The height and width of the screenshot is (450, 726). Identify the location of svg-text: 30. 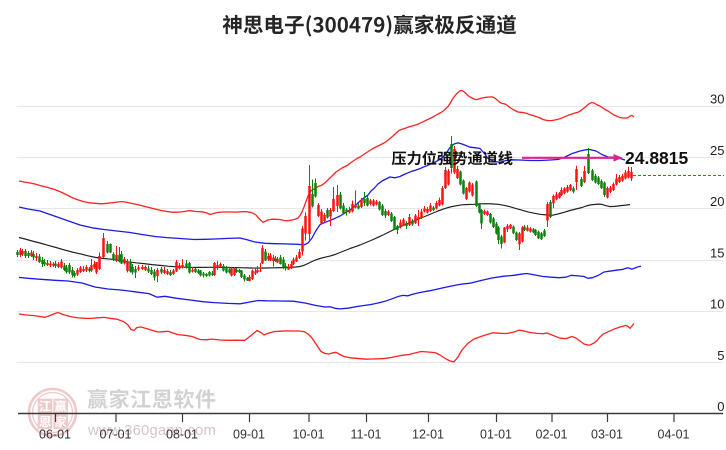
(717, 99).